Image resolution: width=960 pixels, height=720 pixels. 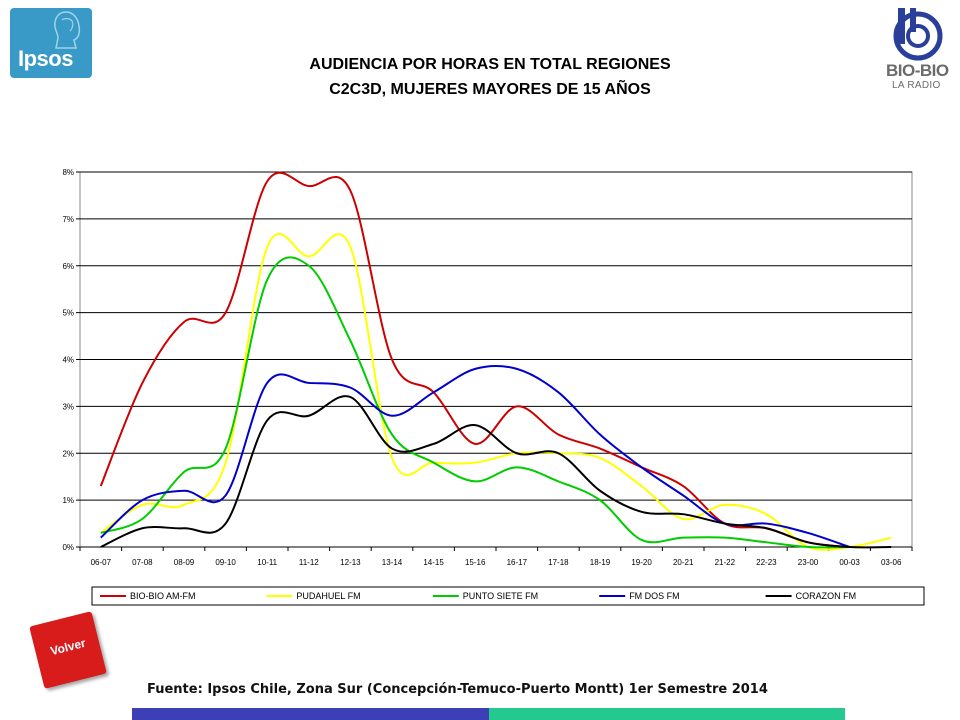 I want to click on x-tick-label: 11-12, so click(x=309, y=562).